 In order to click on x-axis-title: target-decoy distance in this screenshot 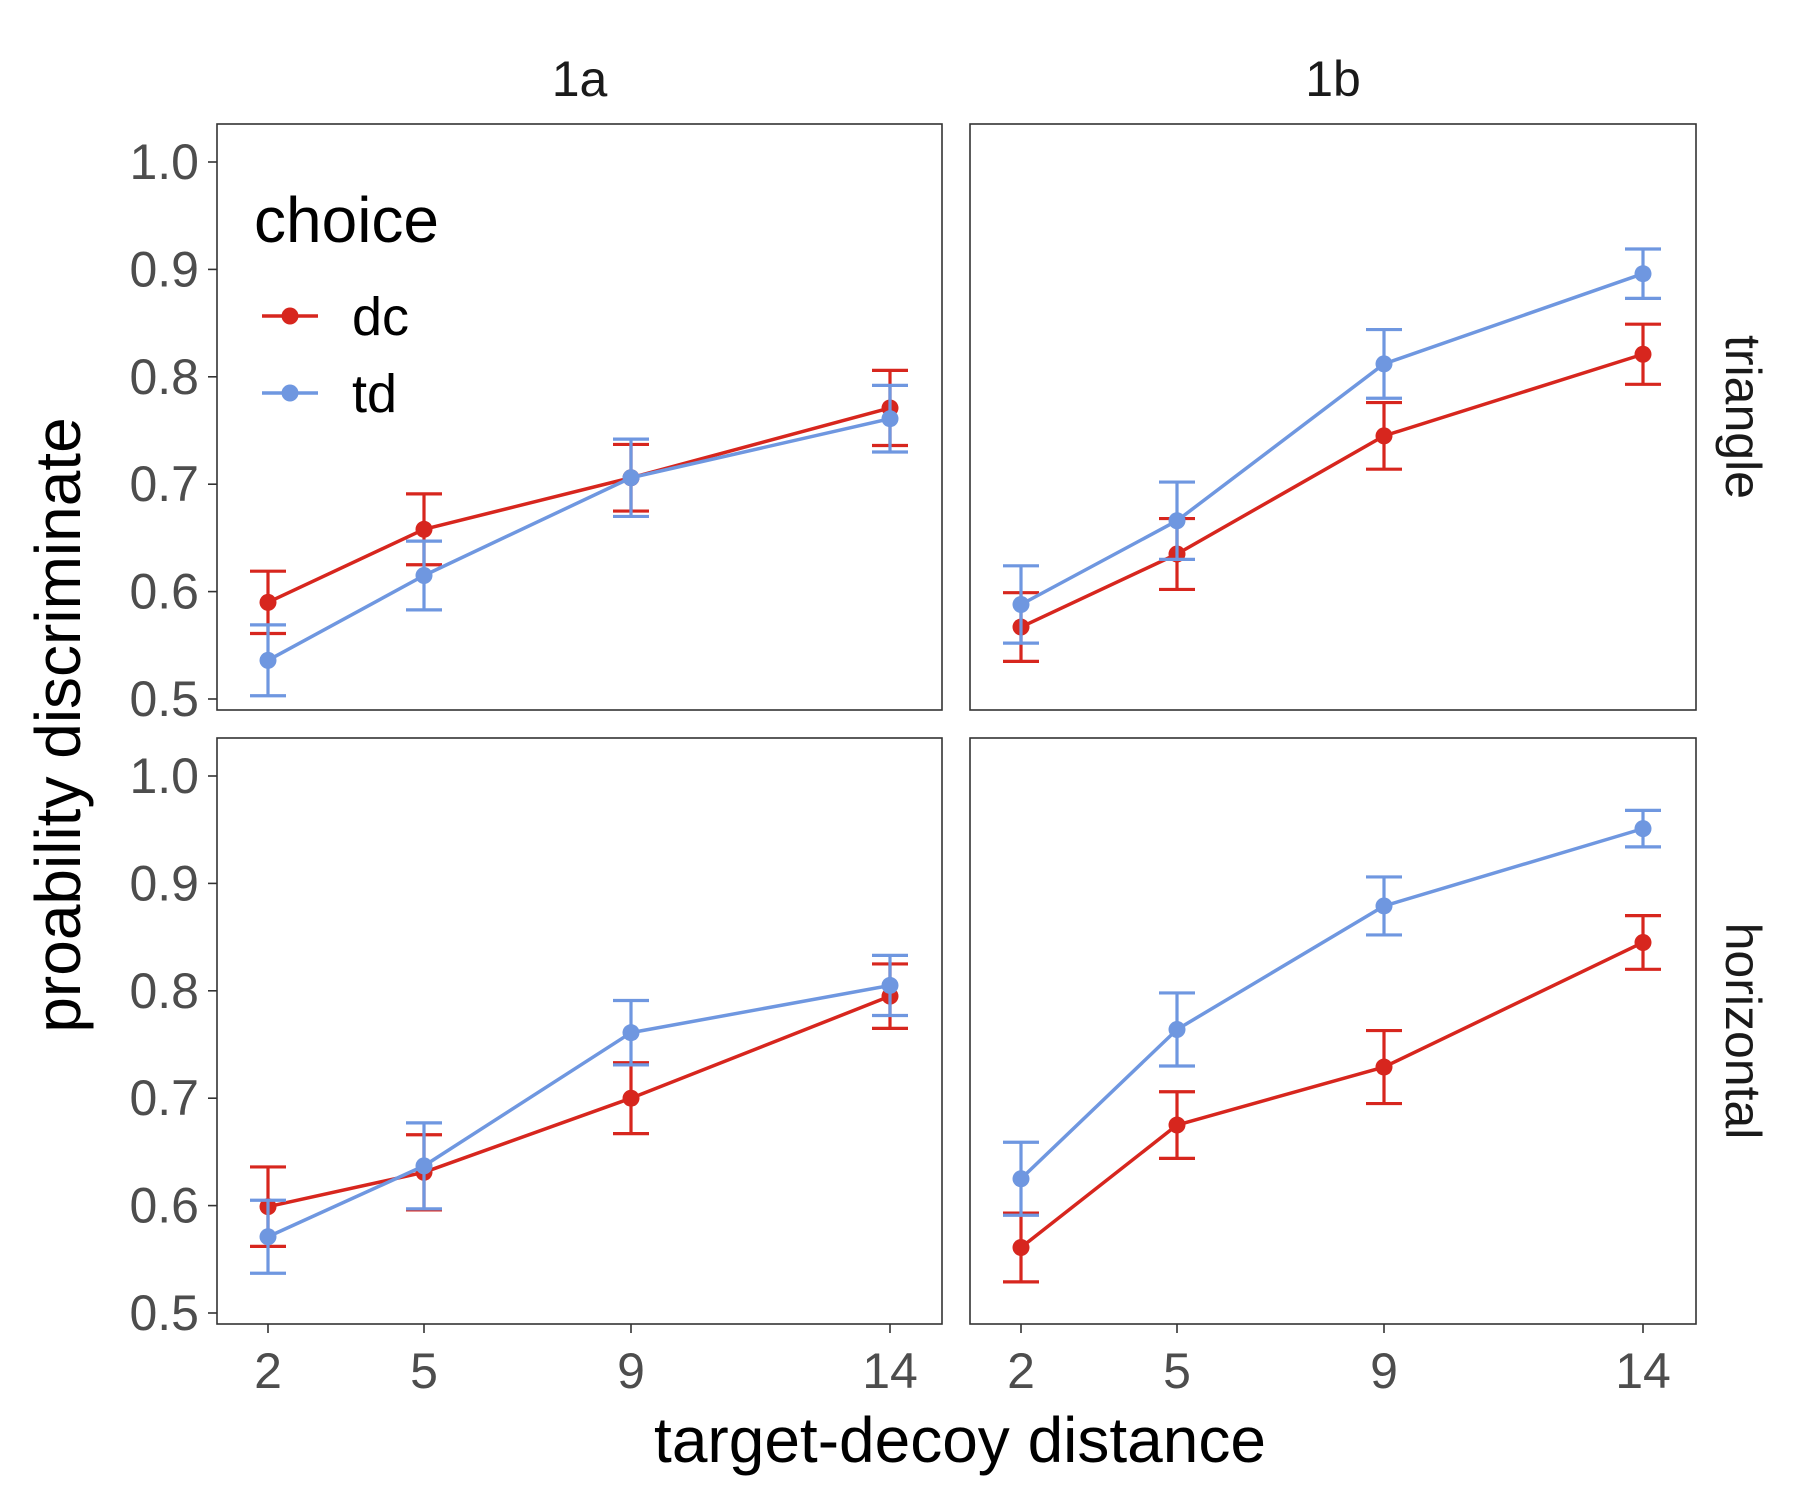, I will do `click(960, 1440)`.